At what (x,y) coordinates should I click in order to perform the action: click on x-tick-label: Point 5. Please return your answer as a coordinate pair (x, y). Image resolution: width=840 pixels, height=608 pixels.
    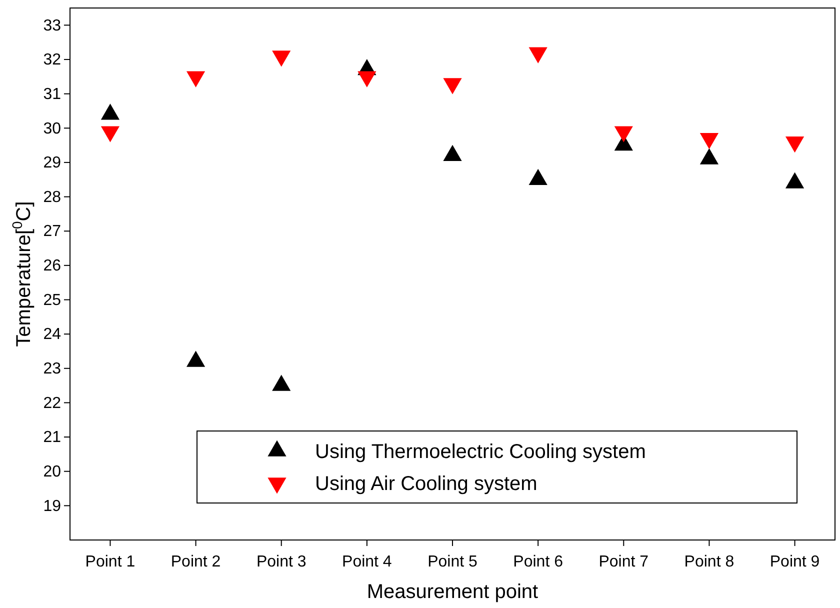
    Looking at the image, I should click on (453, 562).